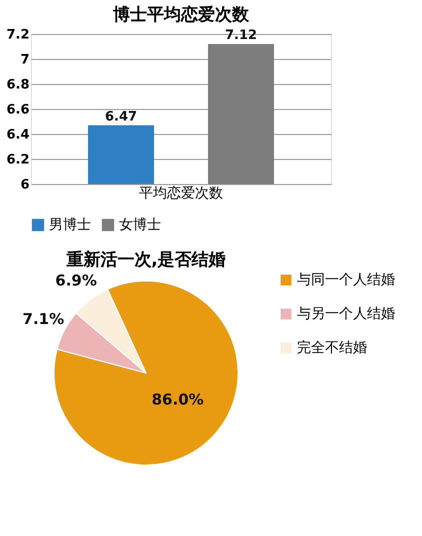  Describe the element at coordinates (332, 348) in the screenshot. I see `legend-label: 完全不结婚` at that location.